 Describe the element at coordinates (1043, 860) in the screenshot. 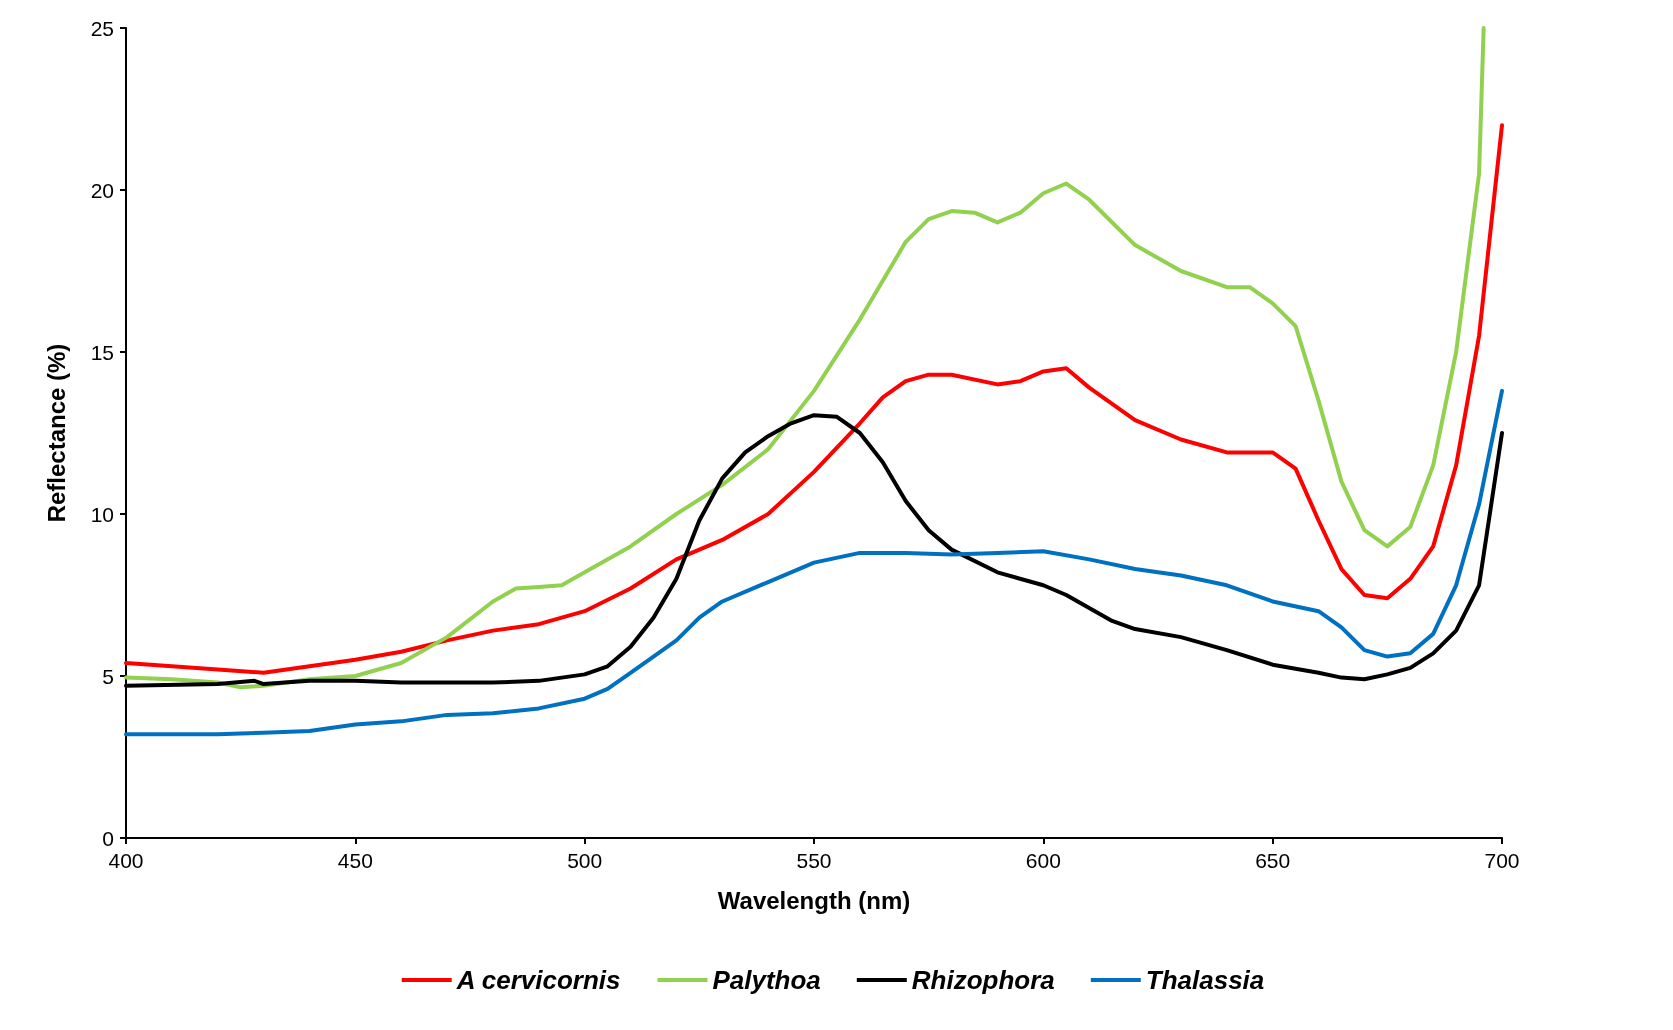

I see `x-tick-label: 600` at that location.